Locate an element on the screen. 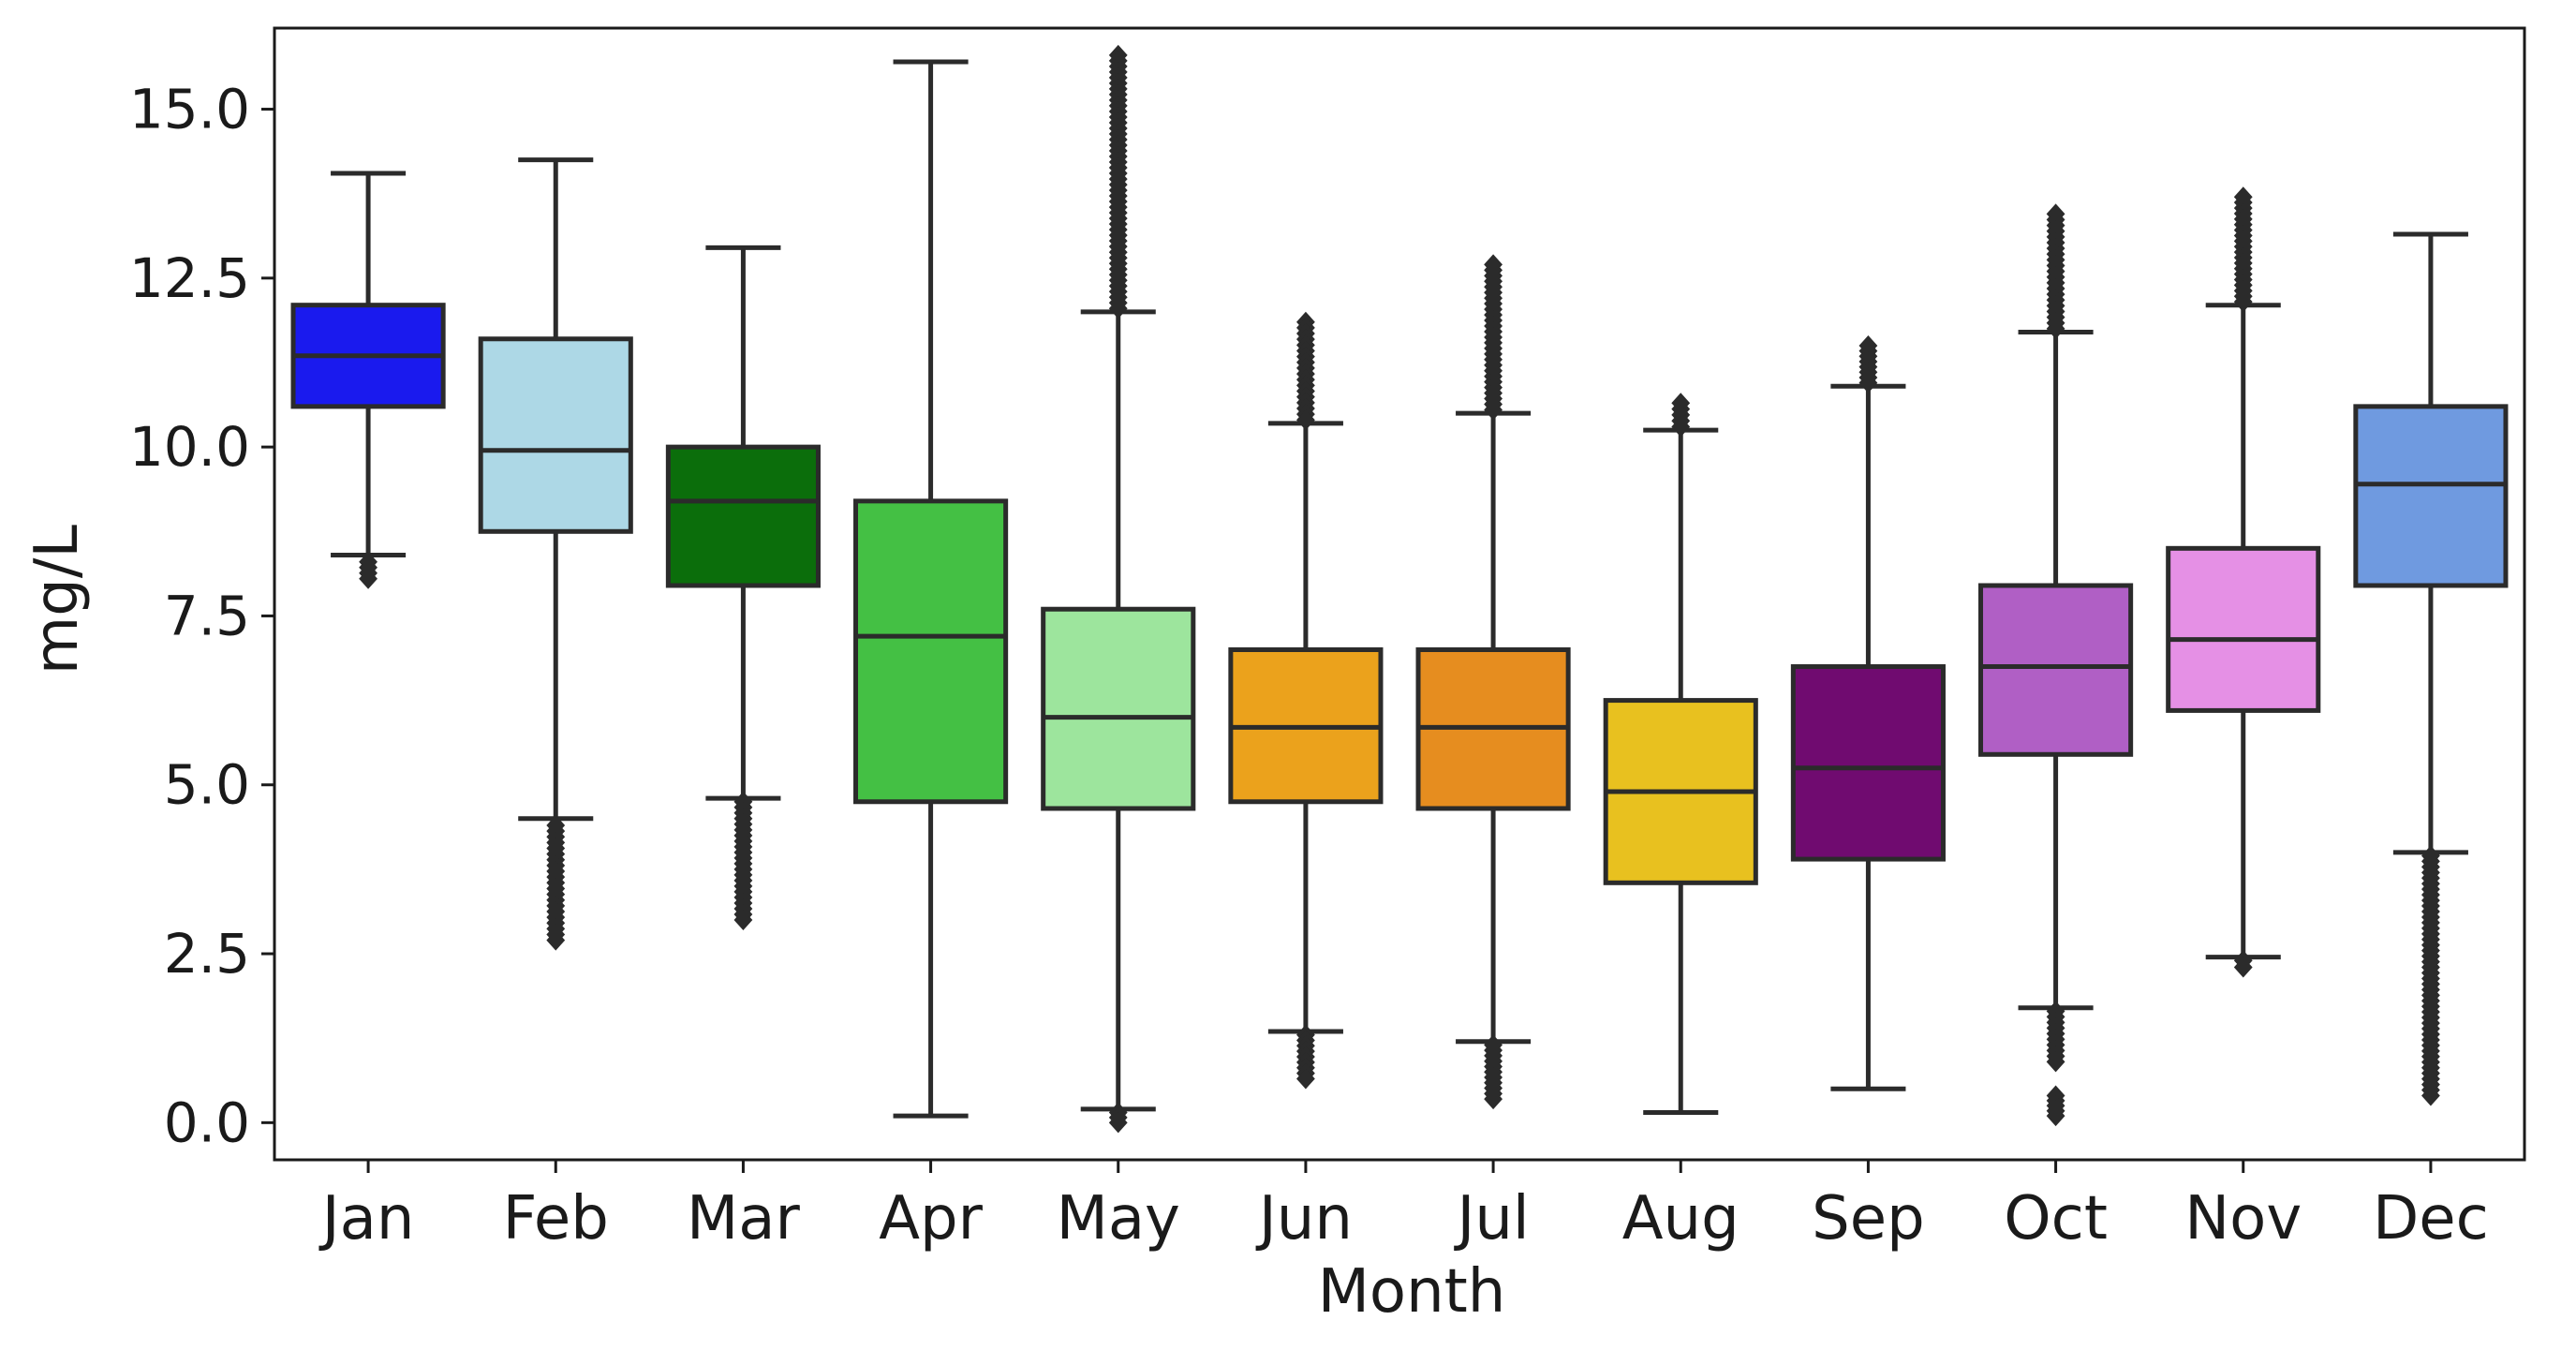  box-oct is located at coordinates (2056, 665).